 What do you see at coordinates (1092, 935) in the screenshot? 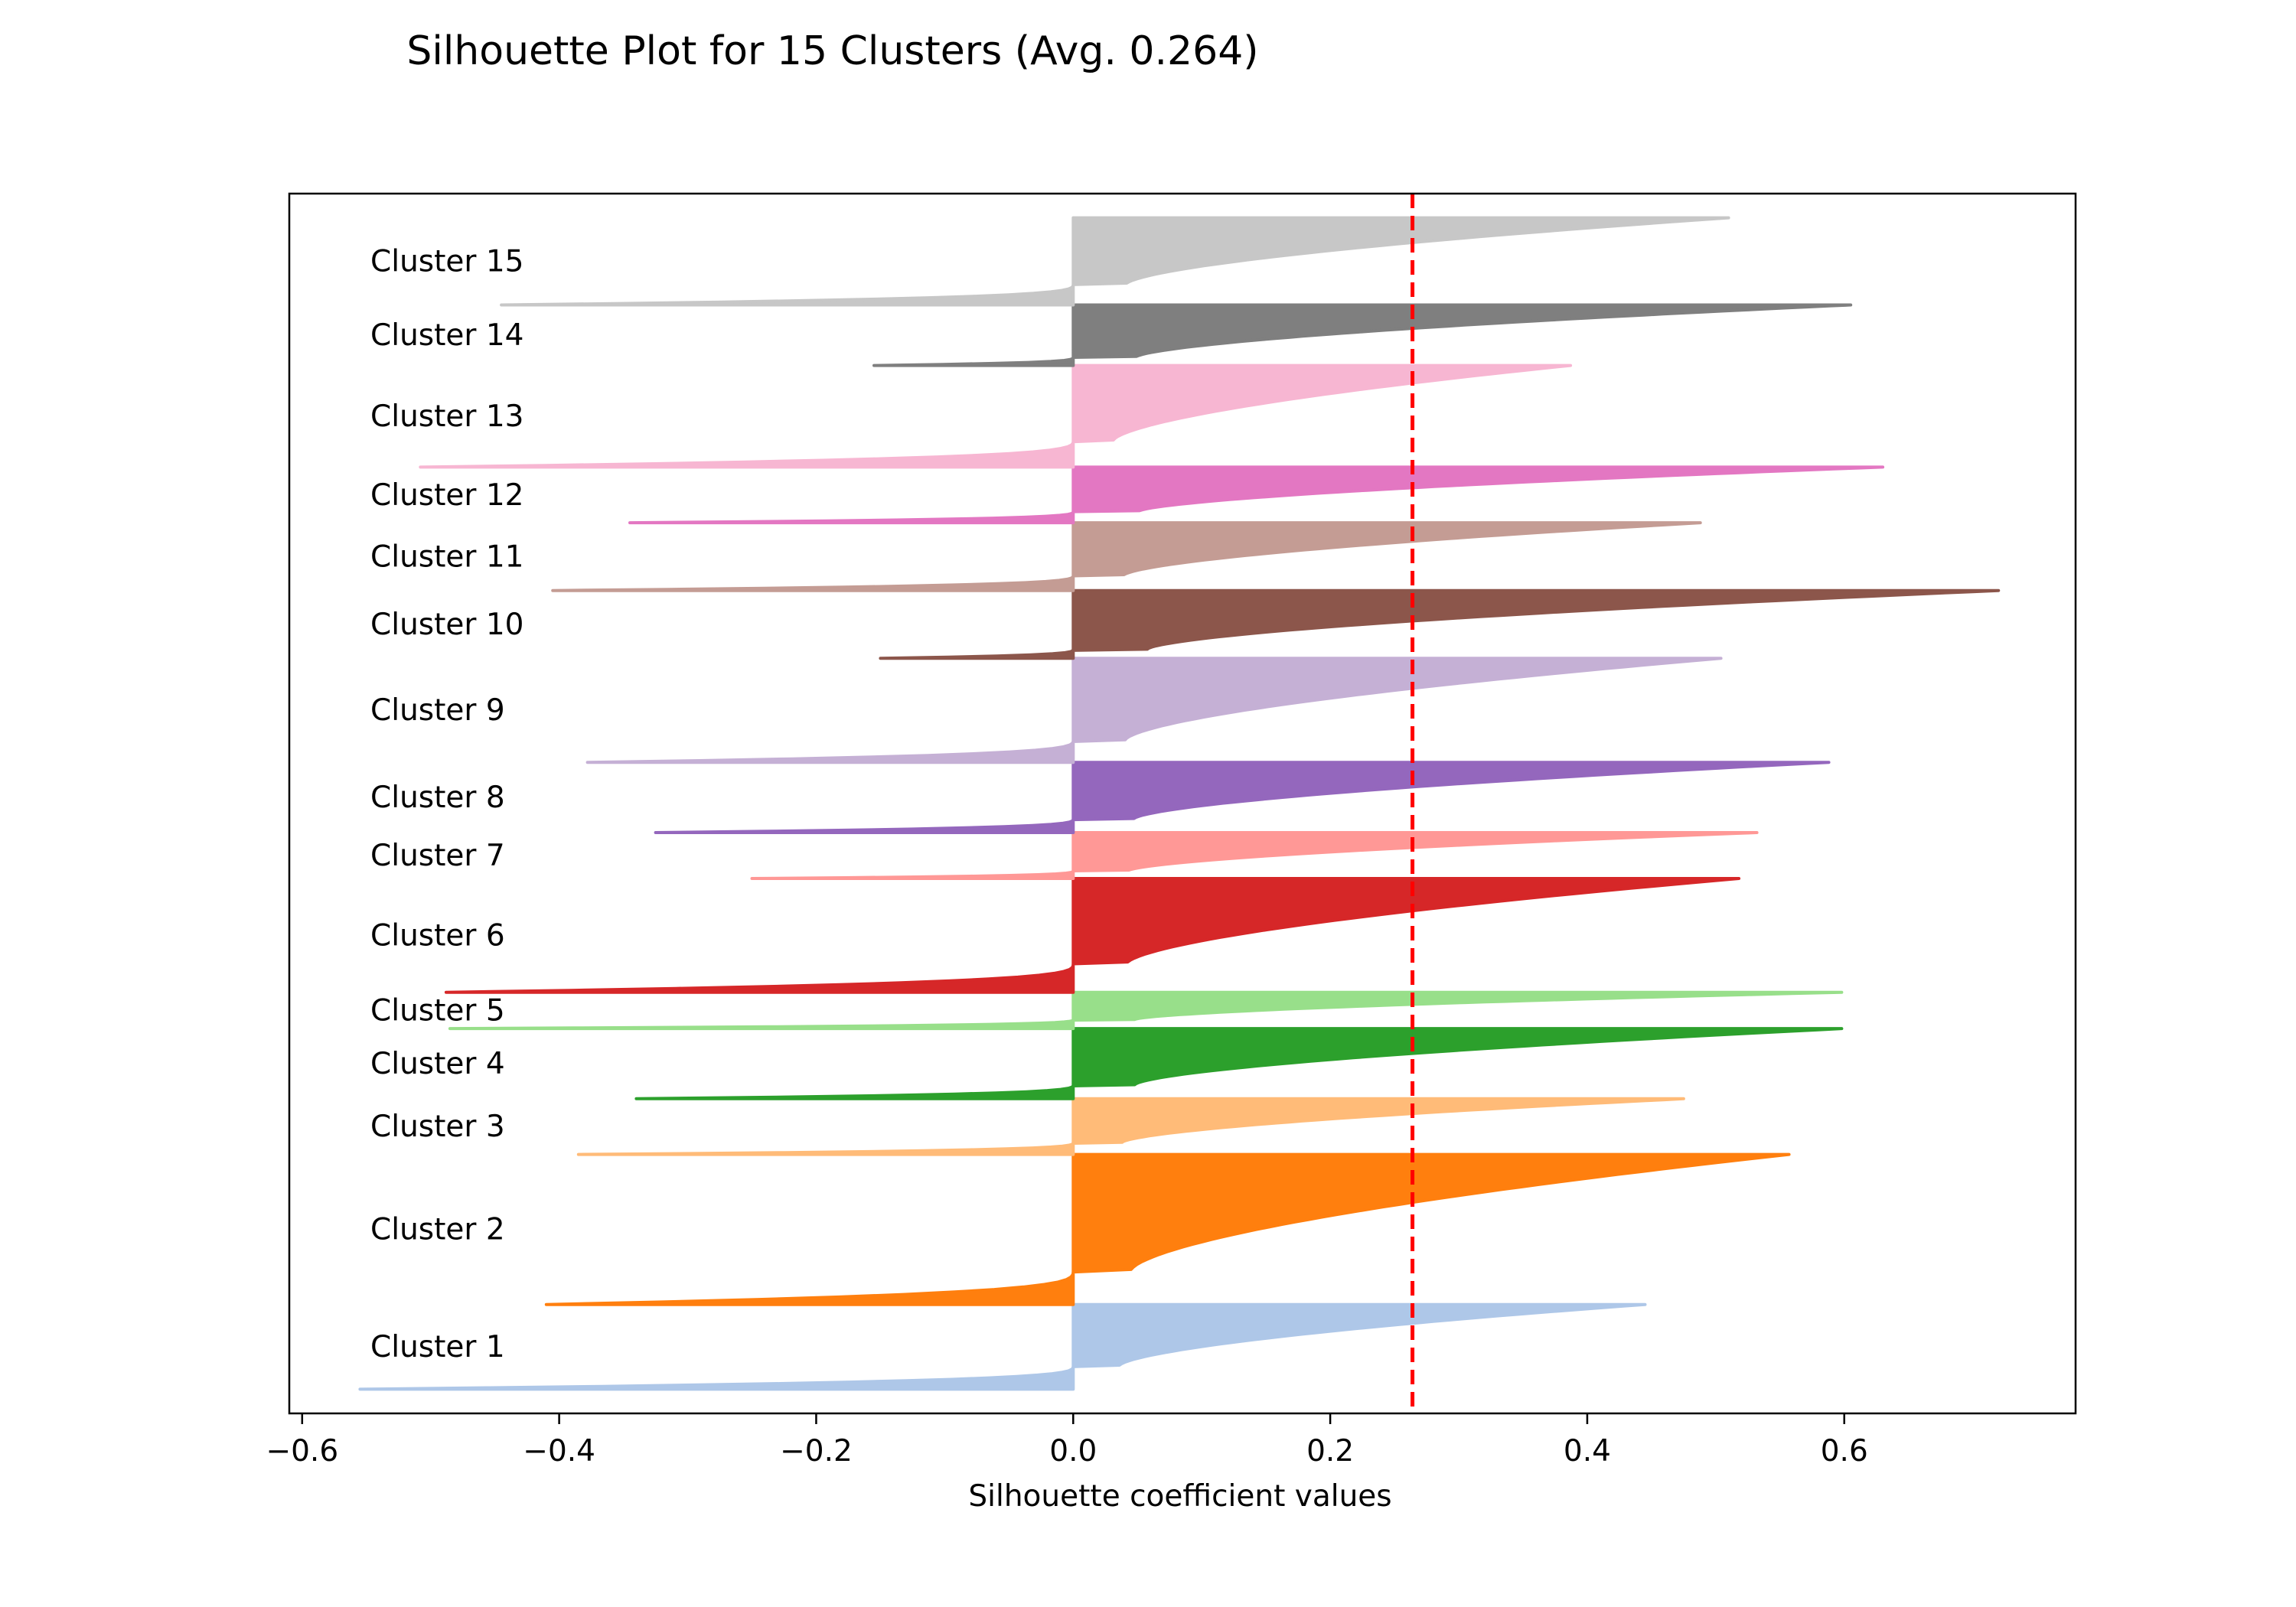
I see `cluster-6-silhouette-area` at bounding box center [1092, 935].